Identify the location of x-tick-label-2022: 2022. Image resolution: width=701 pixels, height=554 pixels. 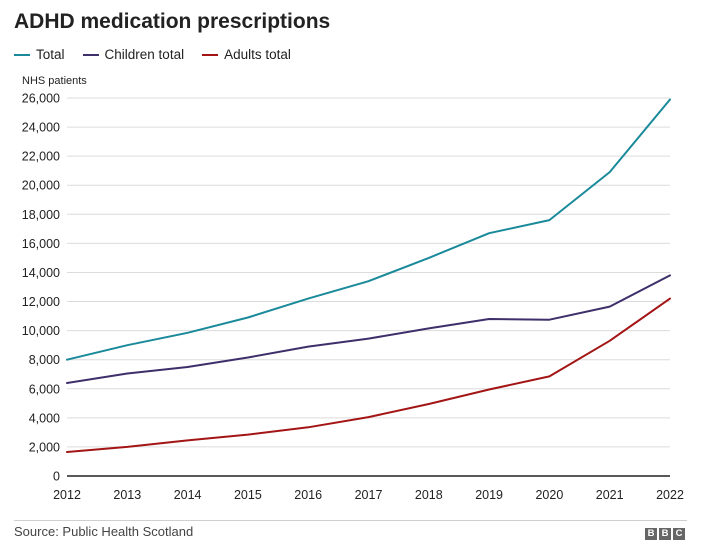
(670, 495).